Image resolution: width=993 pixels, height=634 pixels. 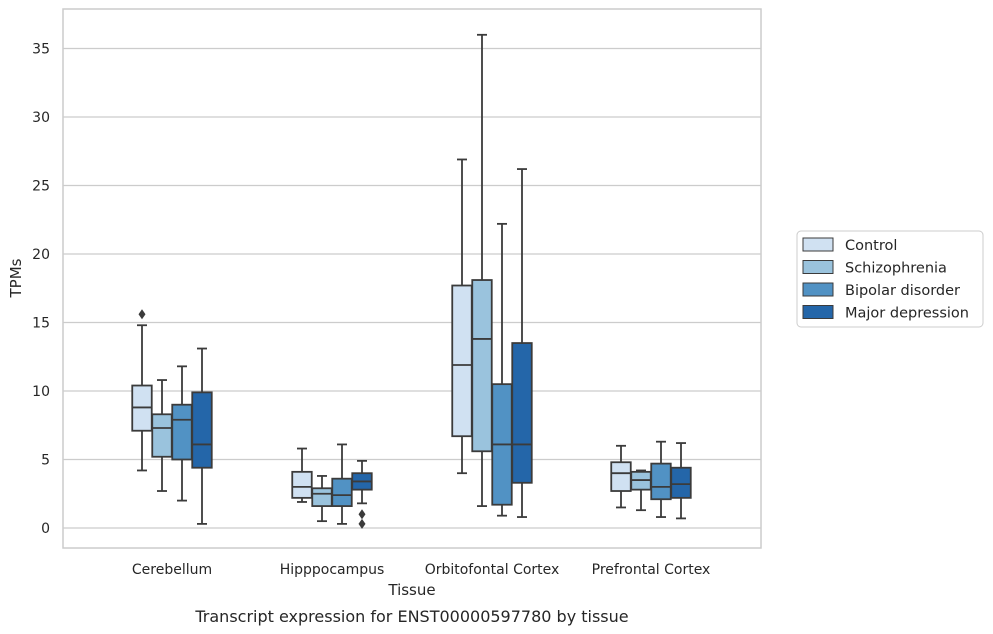 What do you see at coordinates (172, 570) in the screenshot?
I see `x-tick-label: Cerebellum` at bounding box center [172, 570].